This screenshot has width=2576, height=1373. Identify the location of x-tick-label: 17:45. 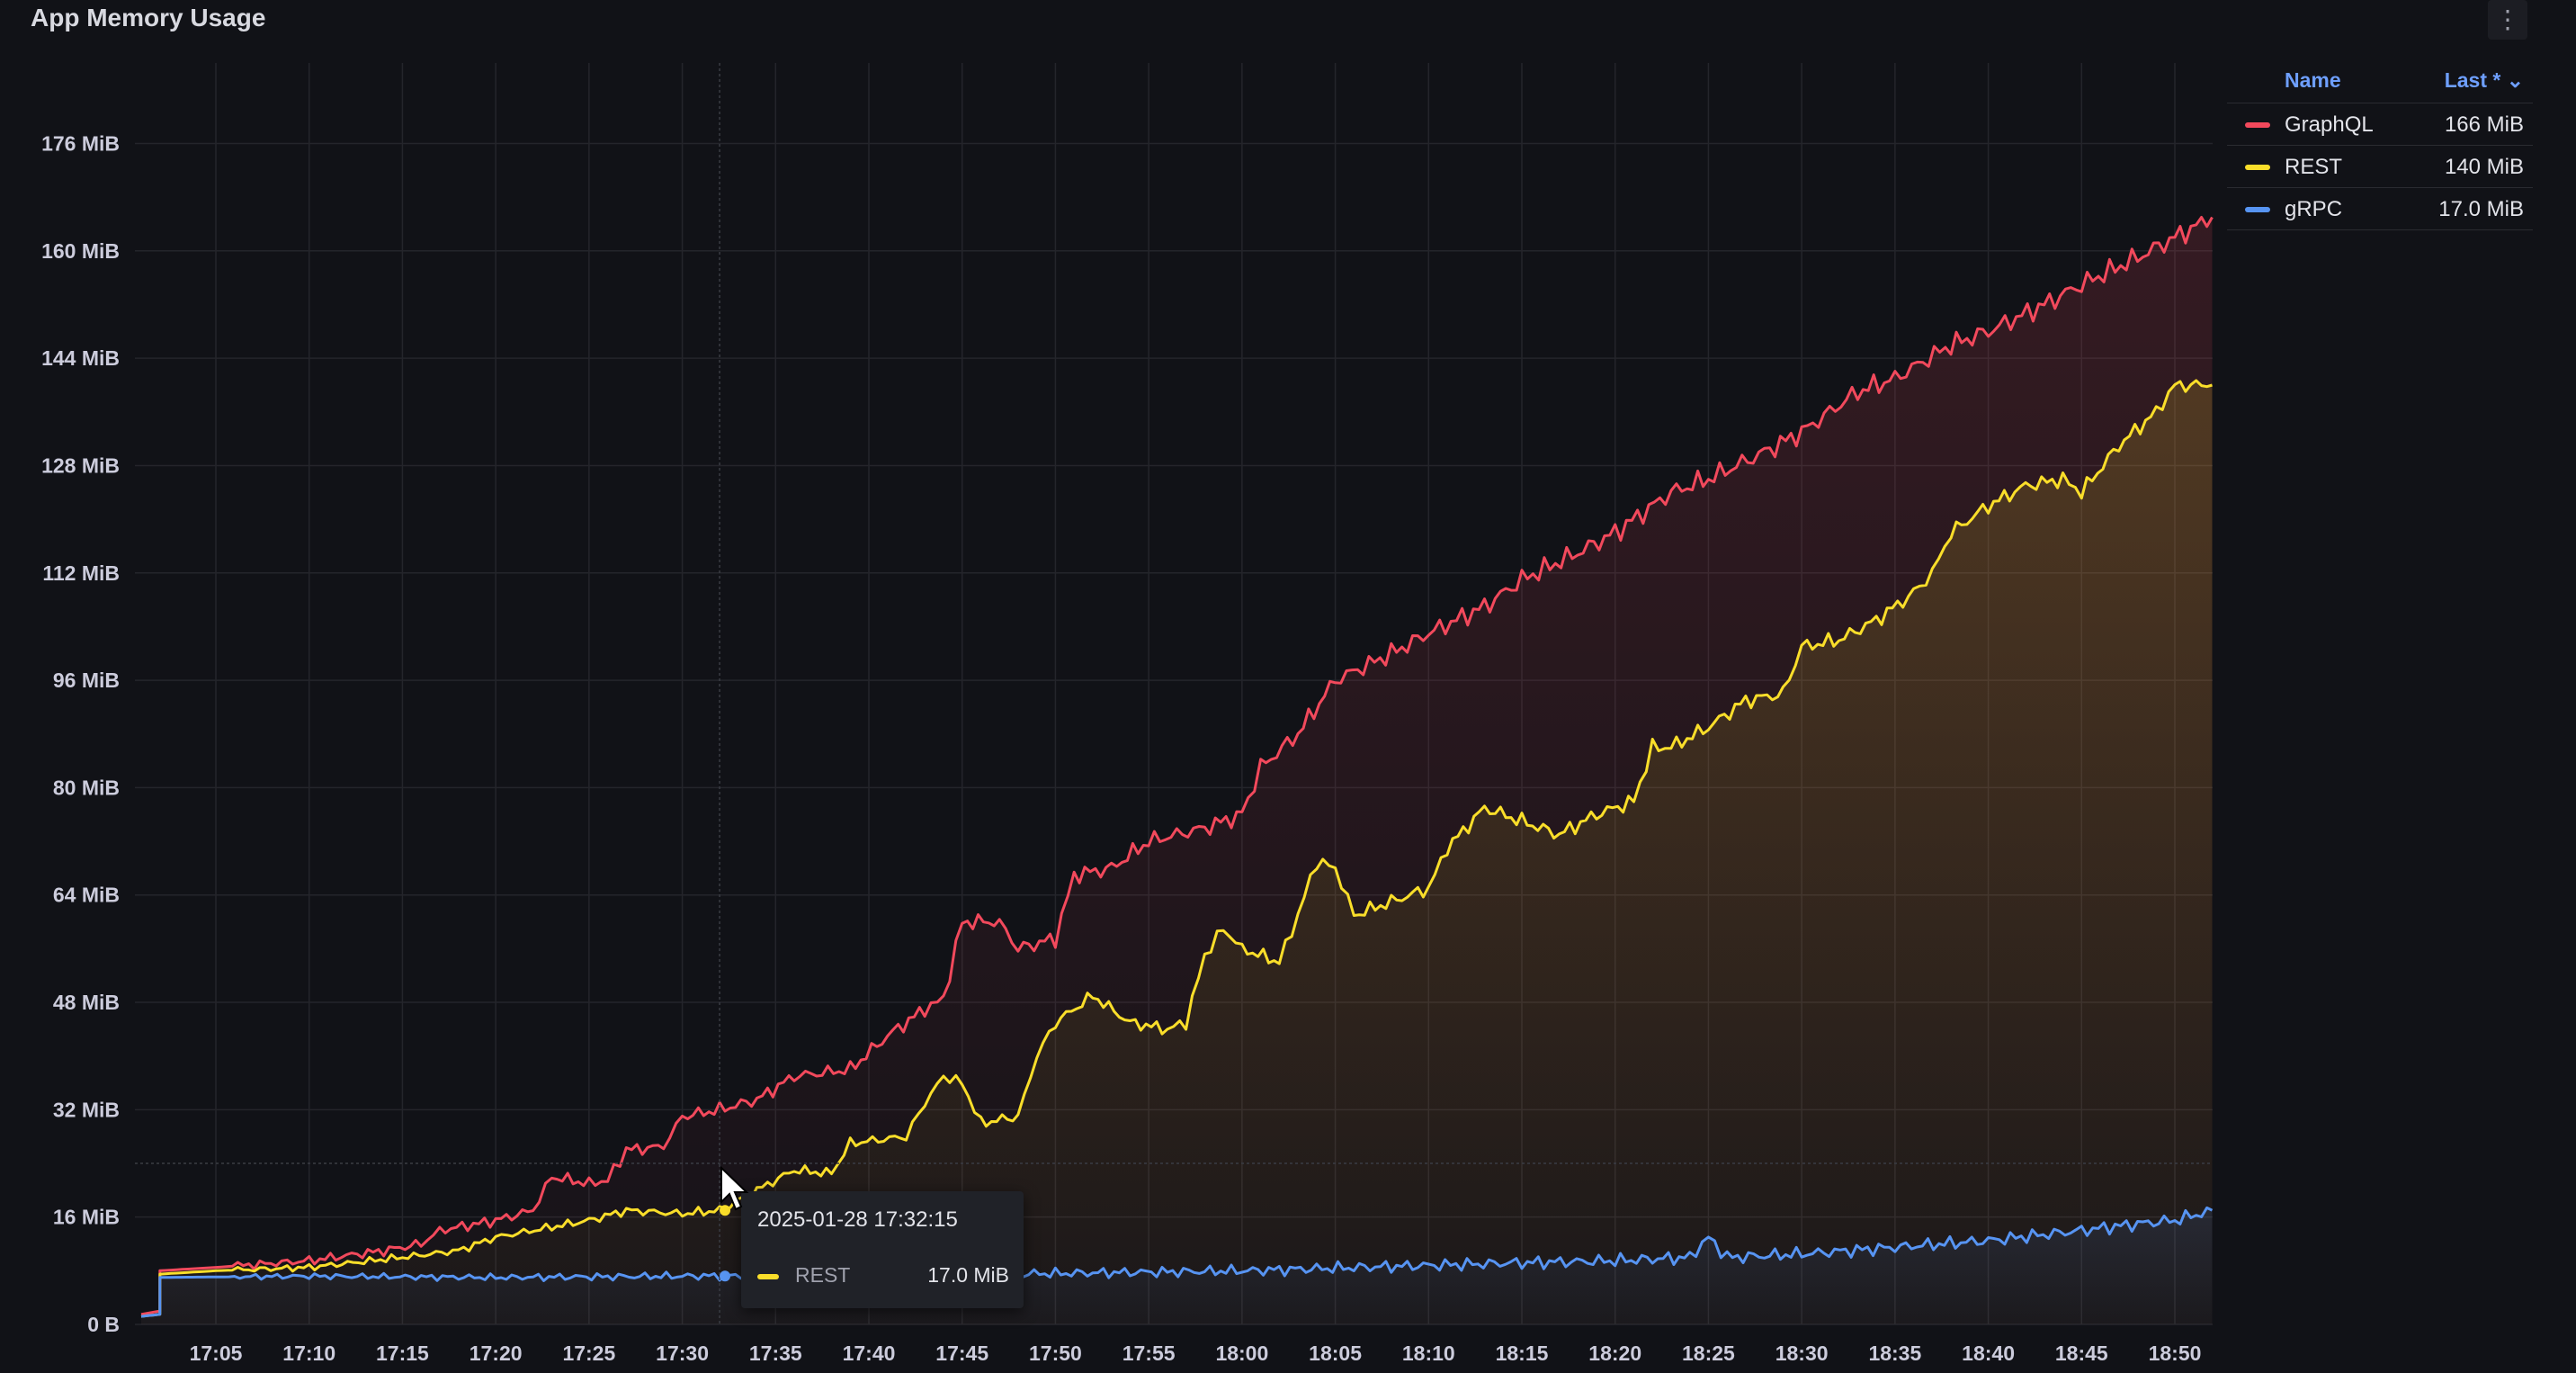
(961, 1353).